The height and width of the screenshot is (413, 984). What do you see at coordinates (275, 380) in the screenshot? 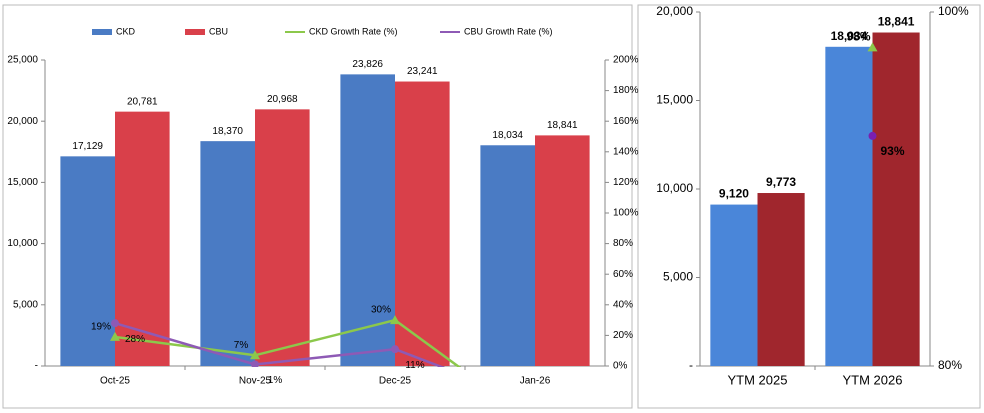
I see `growth-value-label: 1%` at bounding box center [275, 380].